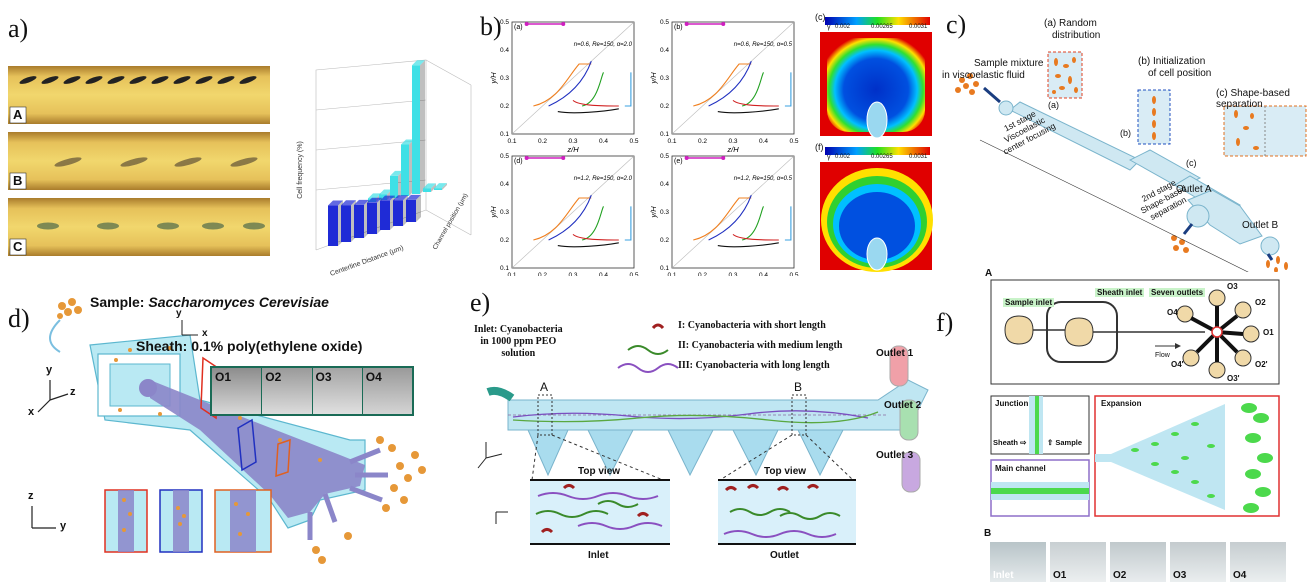 The image size is (1309, 588). I want to click on outlet-o4p: O4', so click(1177, 364).